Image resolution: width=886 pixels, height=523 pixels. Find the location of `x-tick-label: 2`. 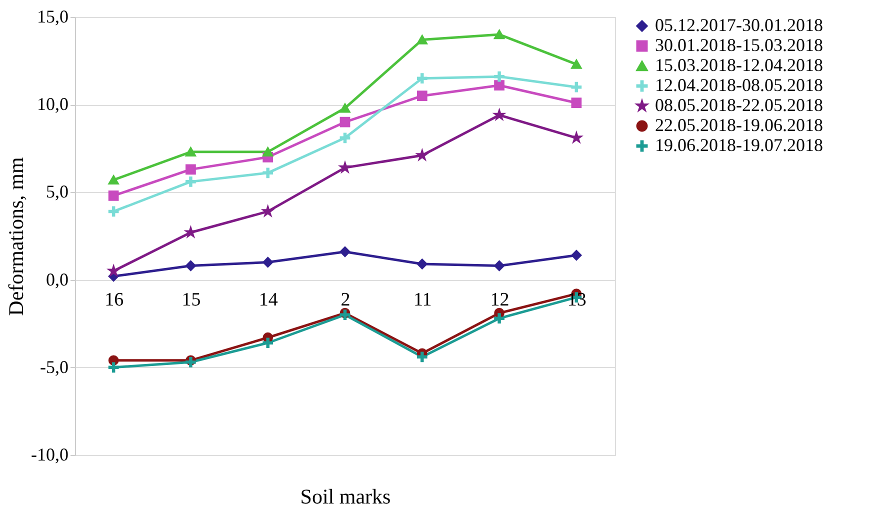

x-tick-label: 2 is located at coordinates (345, 299).